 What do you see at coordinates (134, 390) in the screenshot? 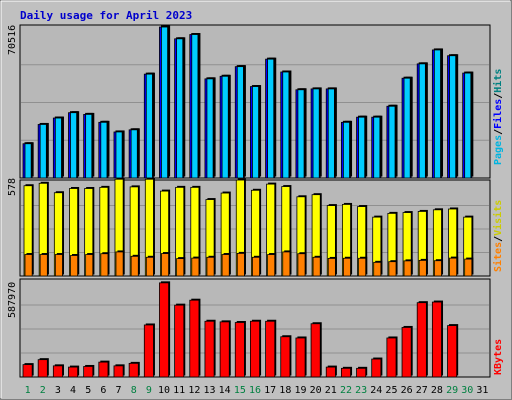
I see `x-tick-label: 8` at bounding box center [134, 390].